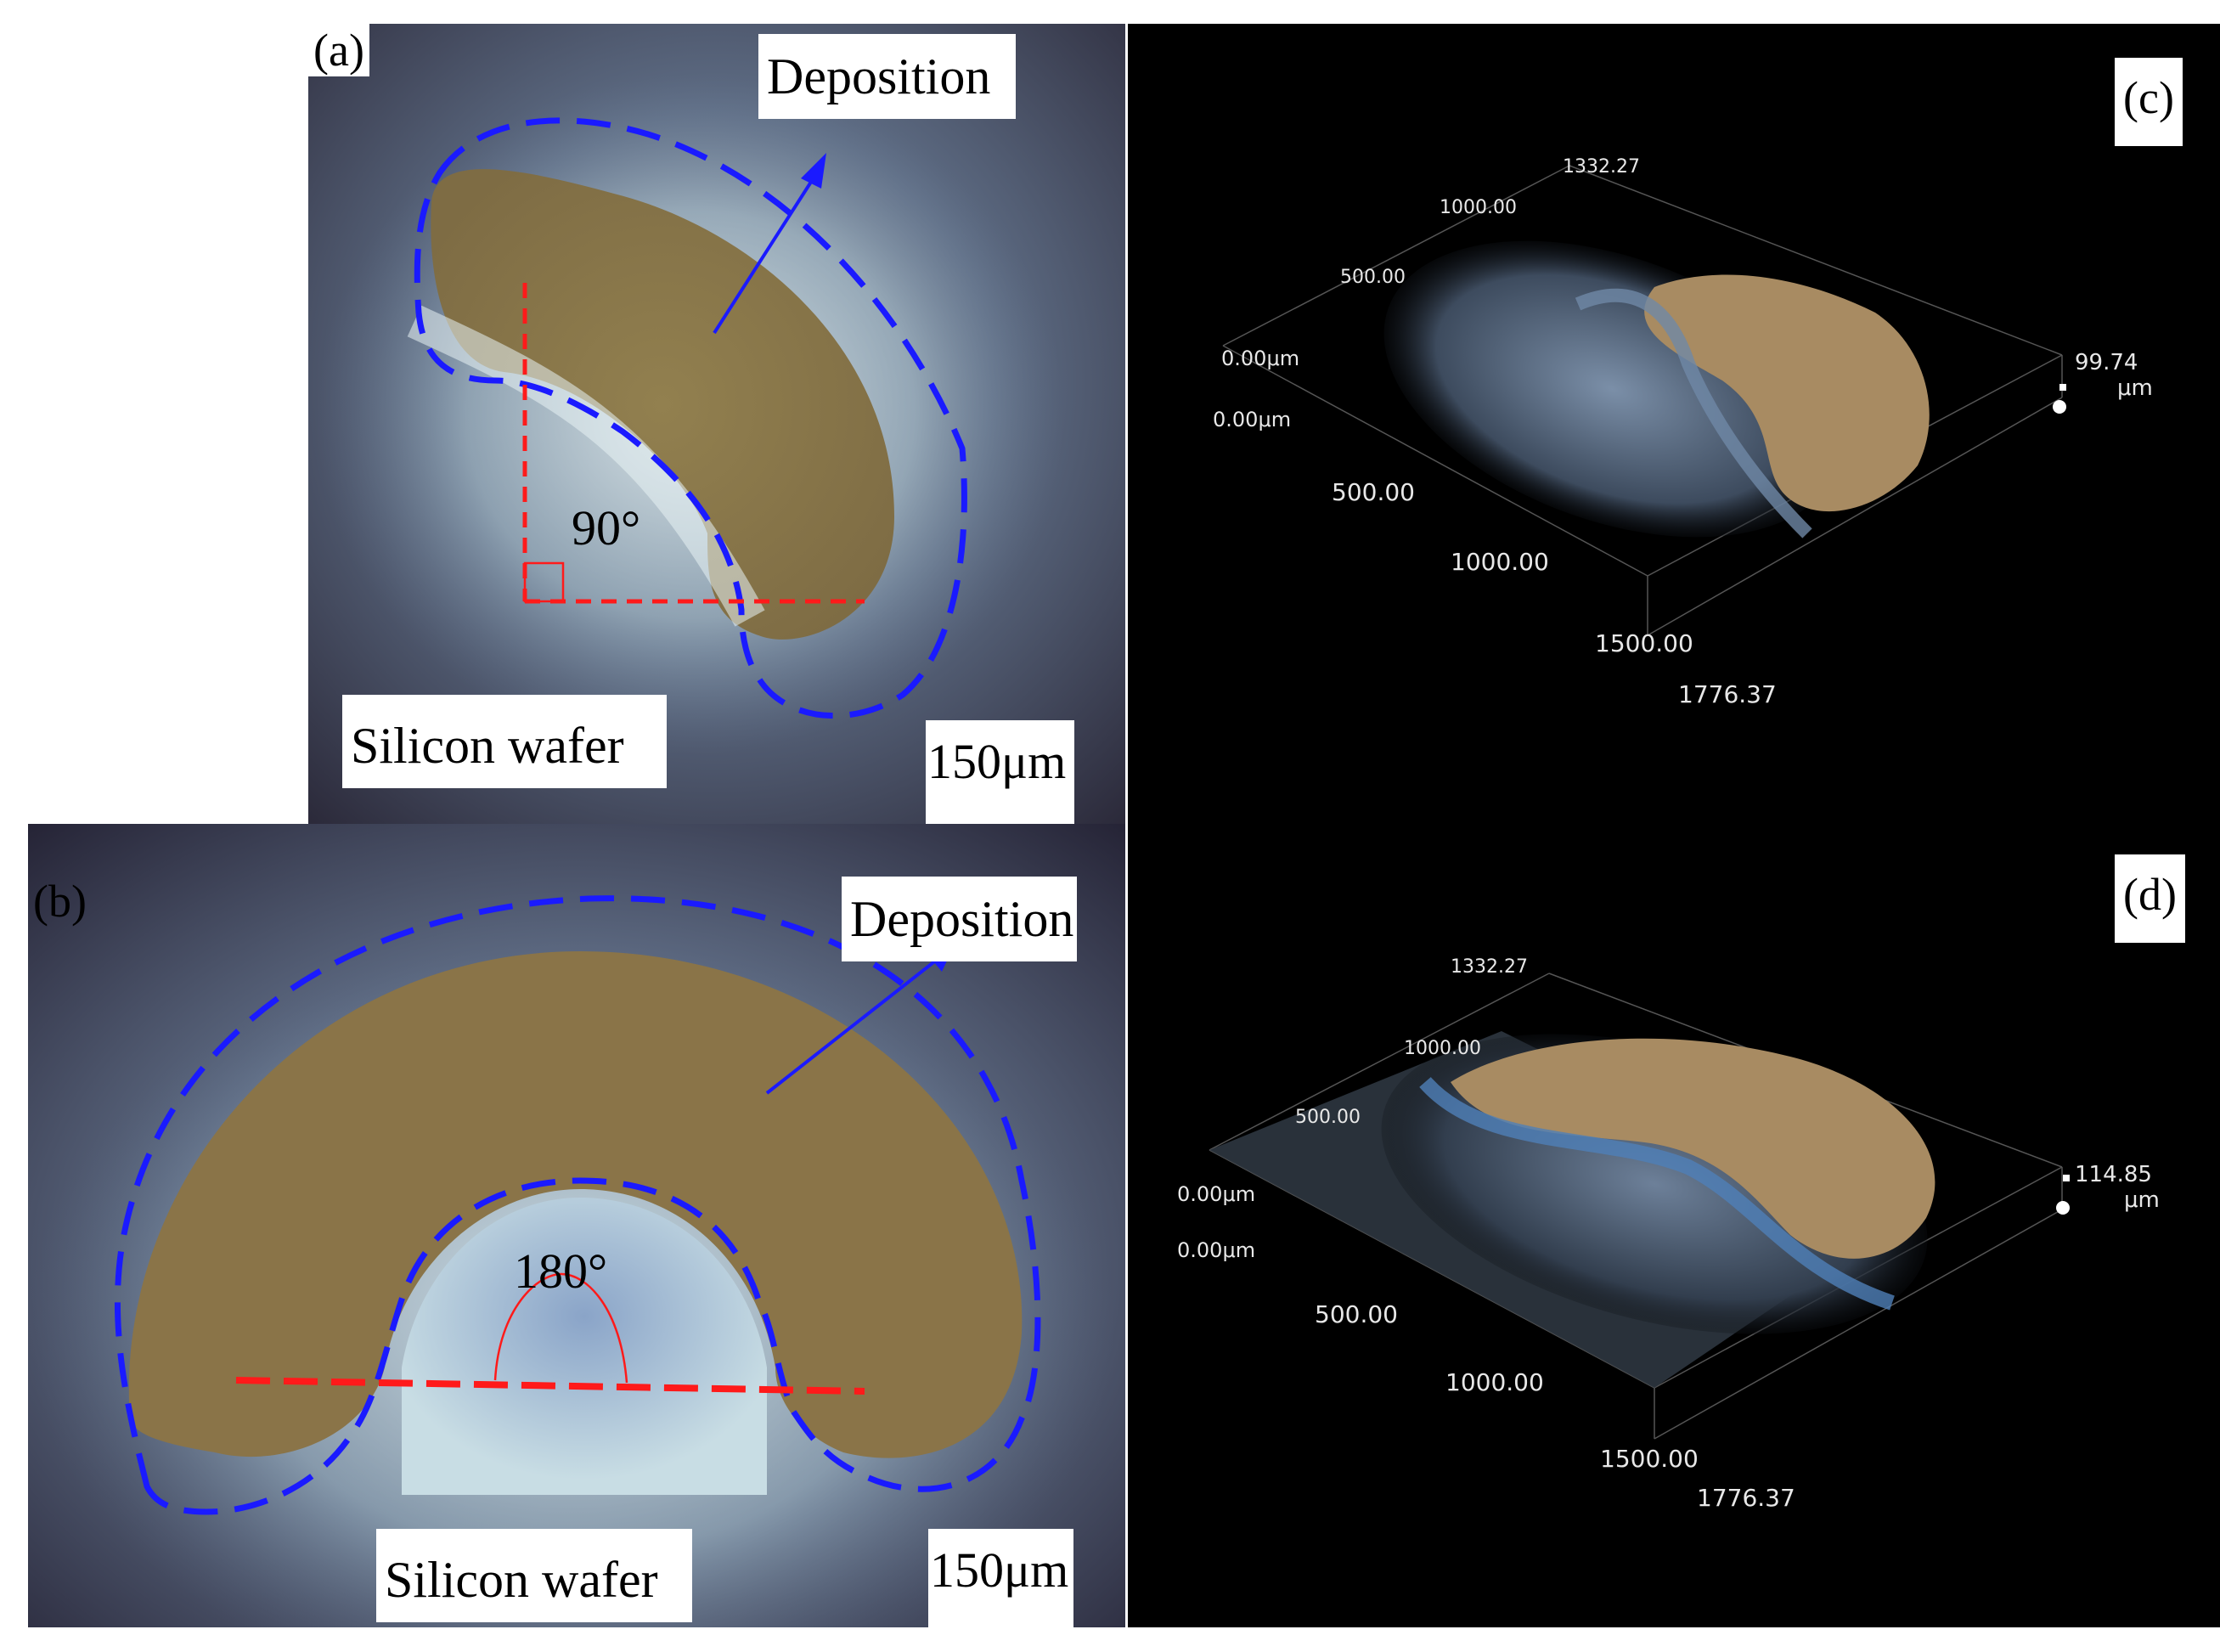 Image resolution: width=2220 pixels, height=1652 pixels. Describe the element at coordinates (1787, 393) in the screenshot. I see `panel-c-deposit` at that location.